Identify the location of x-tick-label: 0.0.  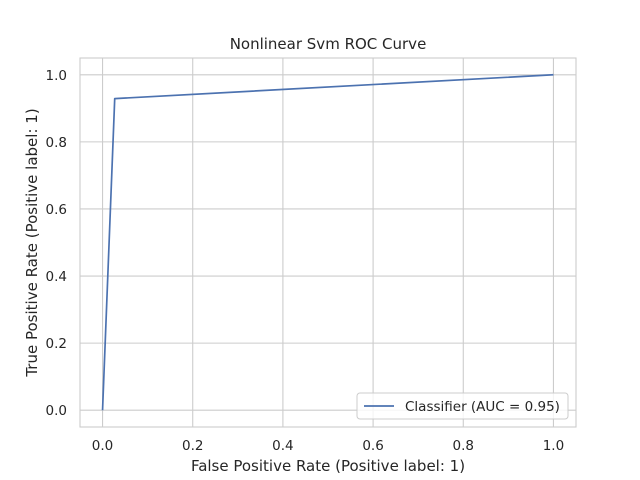
(102, 446).